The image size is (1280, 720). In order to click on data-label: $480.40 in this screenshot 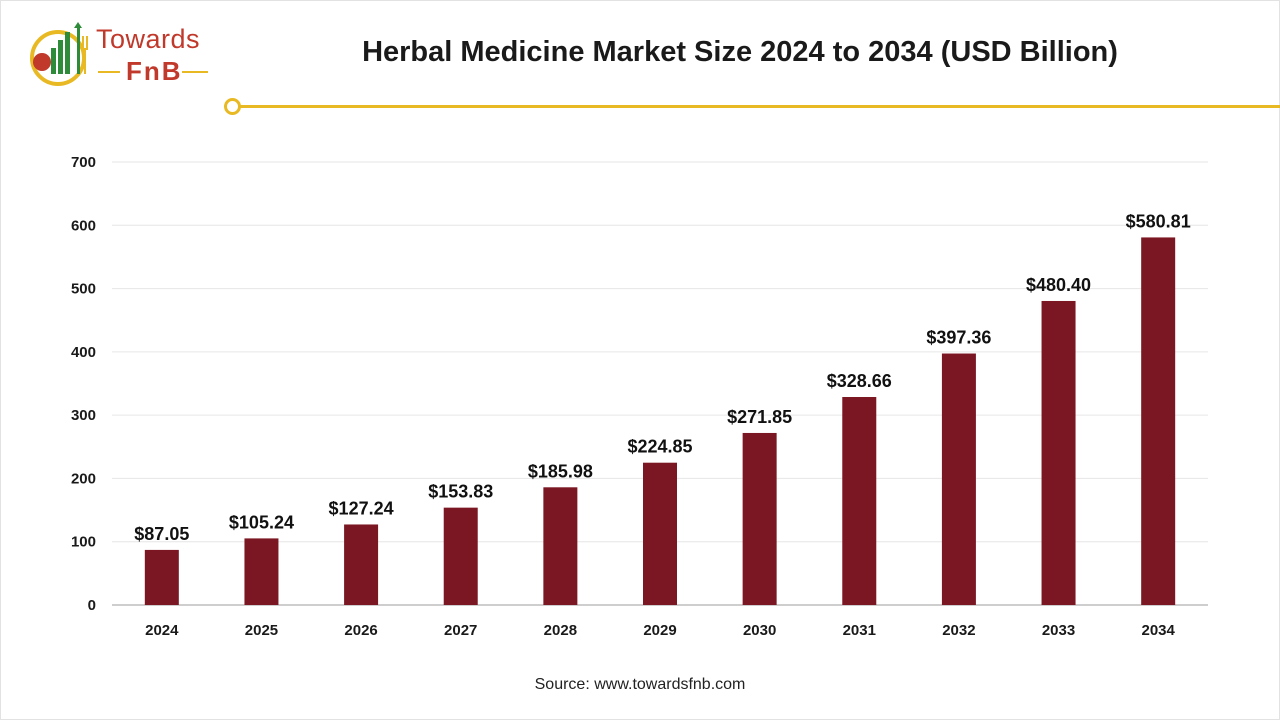, I will do `click(1058, 285)`.